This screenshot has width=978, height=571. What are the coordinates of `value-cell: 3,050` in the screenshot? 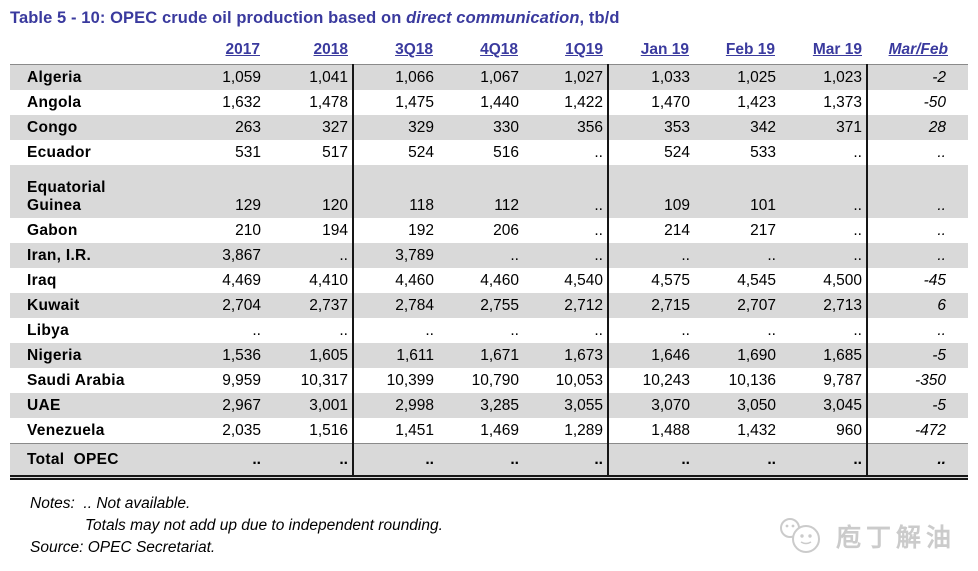 It's located at (737, 405).